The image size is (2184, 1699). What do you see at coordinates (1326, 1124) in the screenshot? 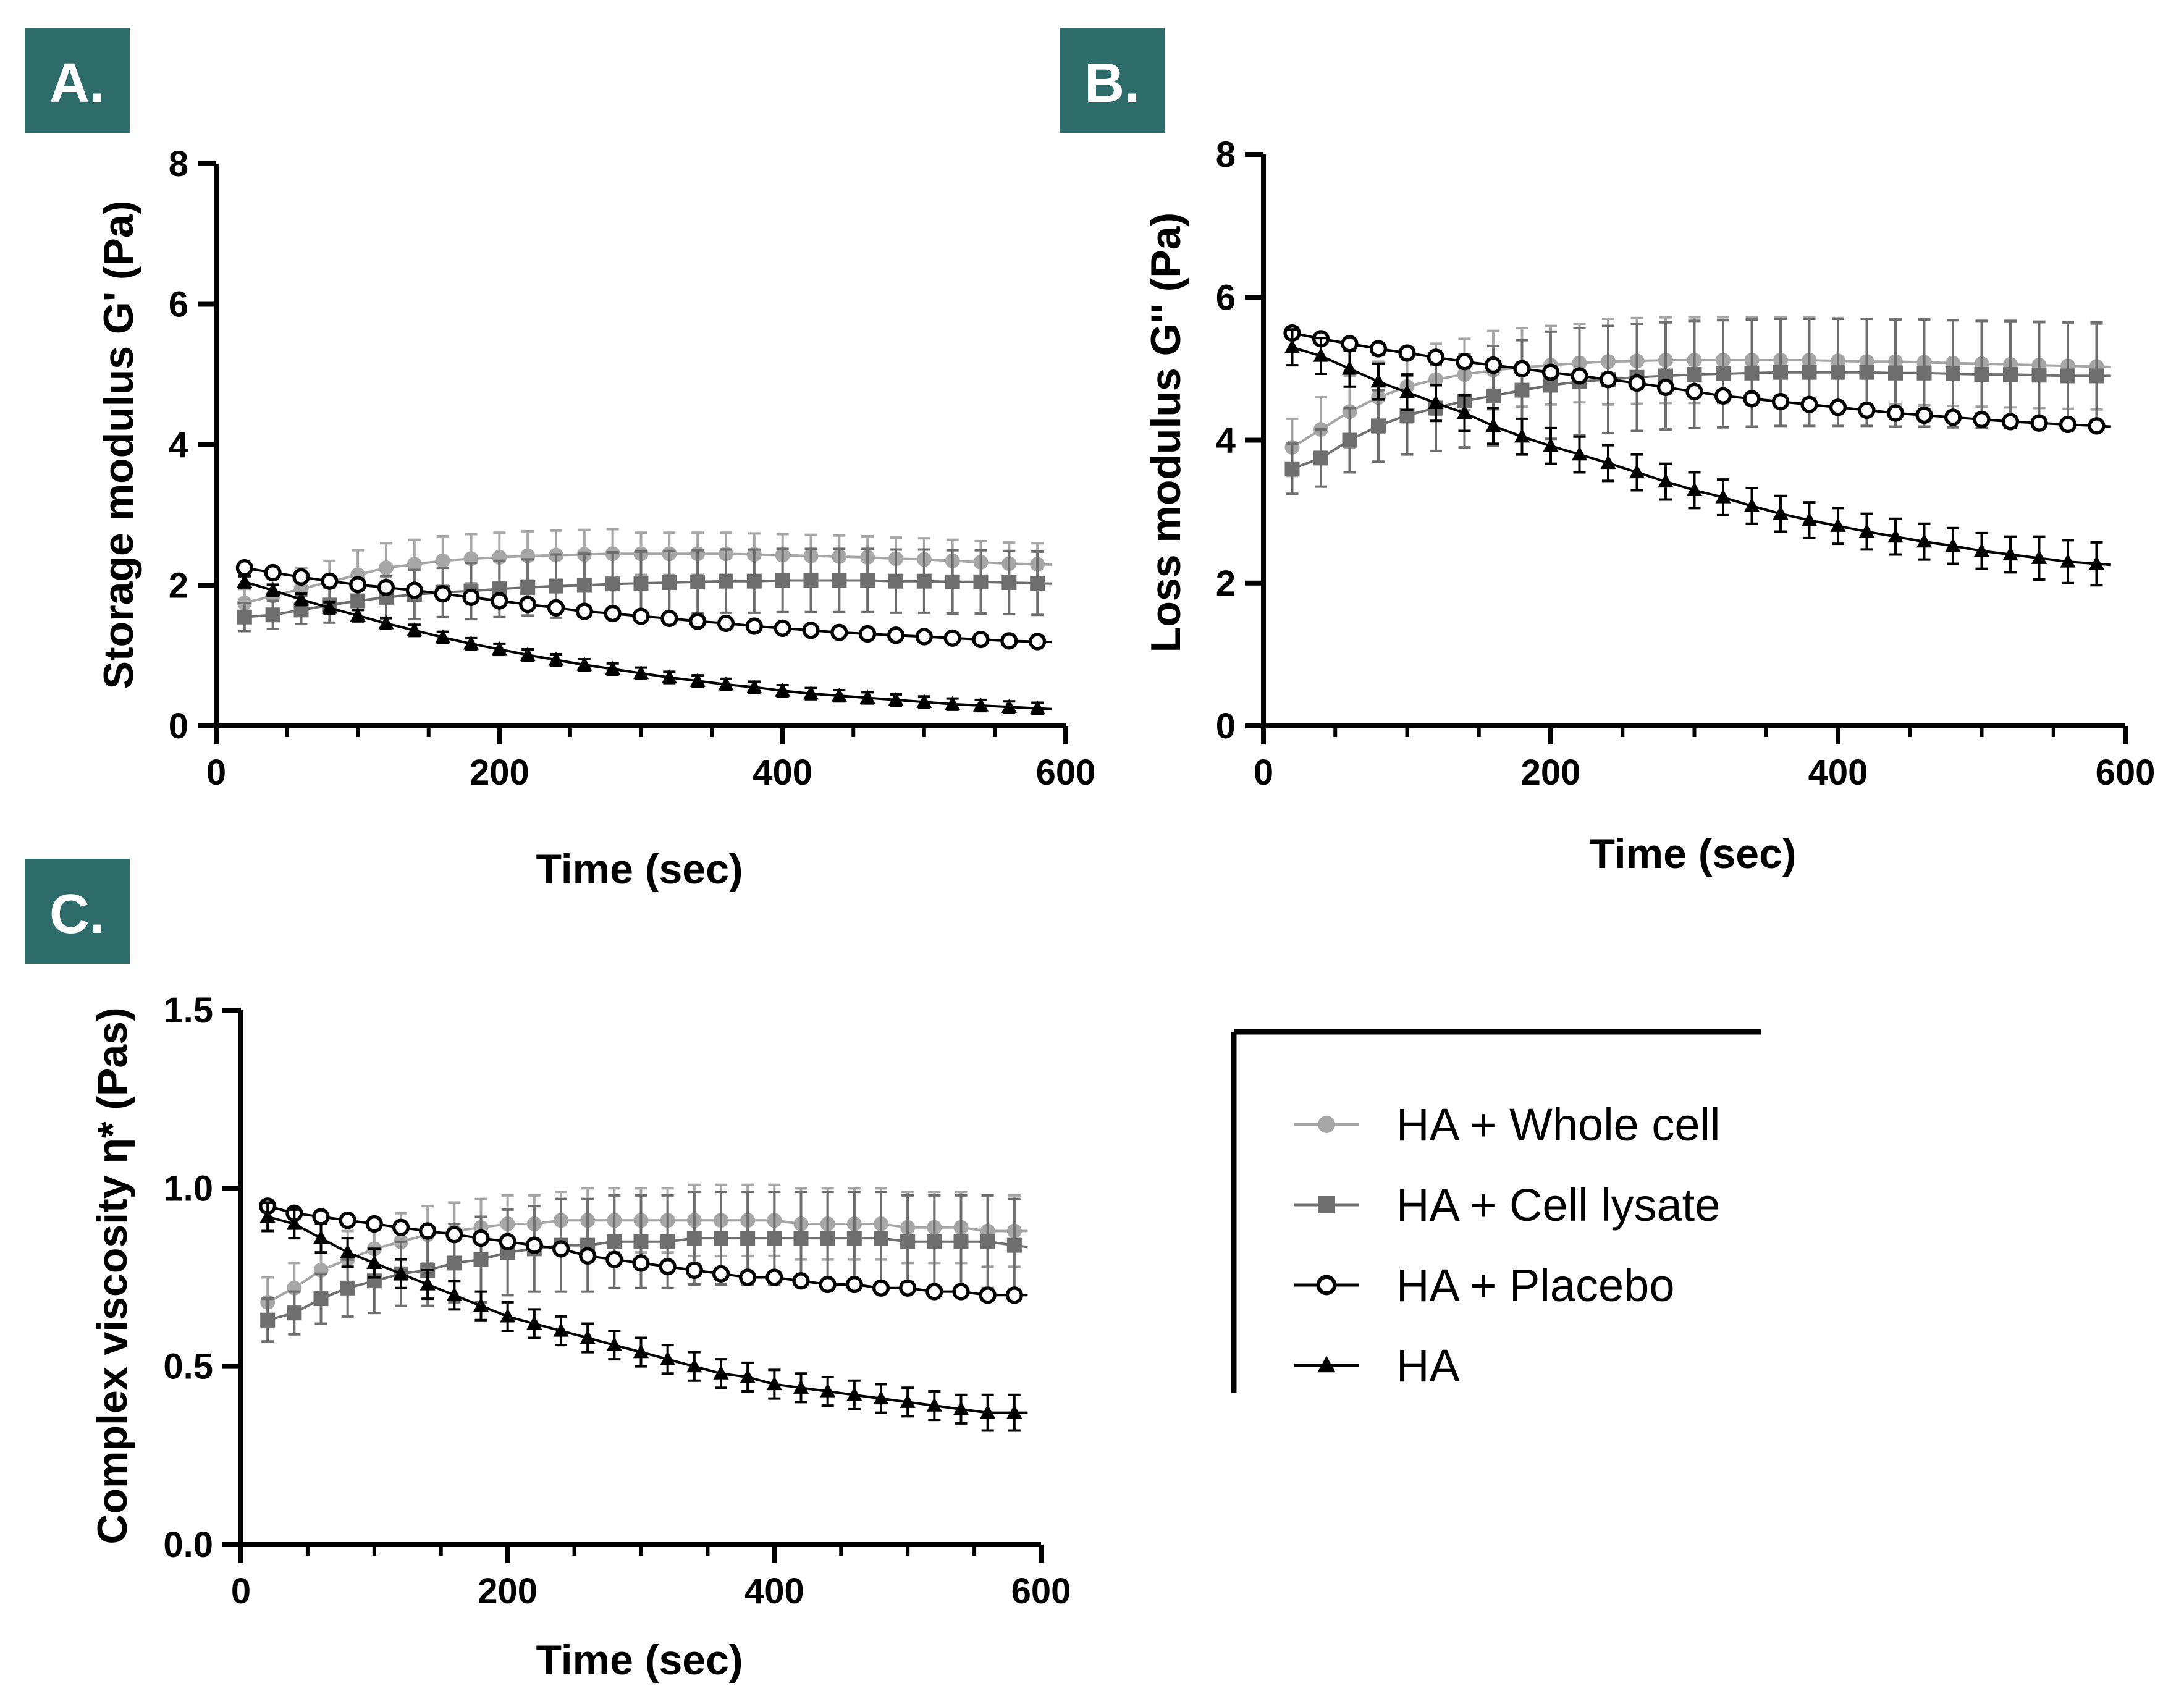
I see `legend-marker-icon` at bounding box center [1326, 1124].